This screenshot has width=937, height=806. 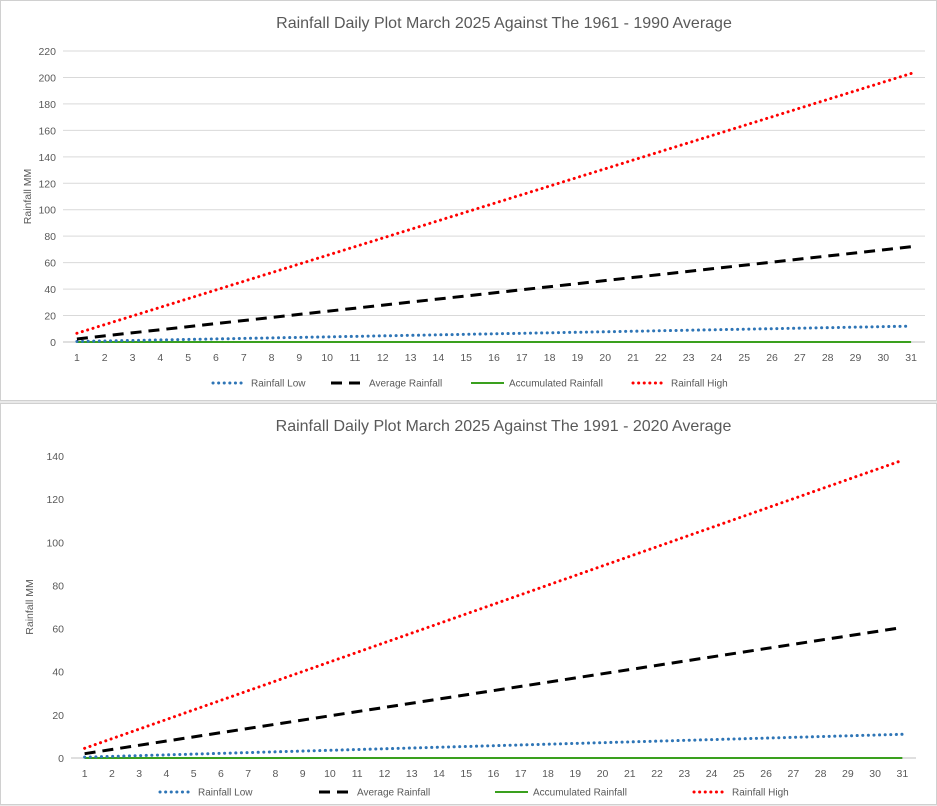 What do you see at coordinates (28, 196) in the screenshot?
I see `y-axis-title: Rainfall MM` at bounding box center [28, 196].